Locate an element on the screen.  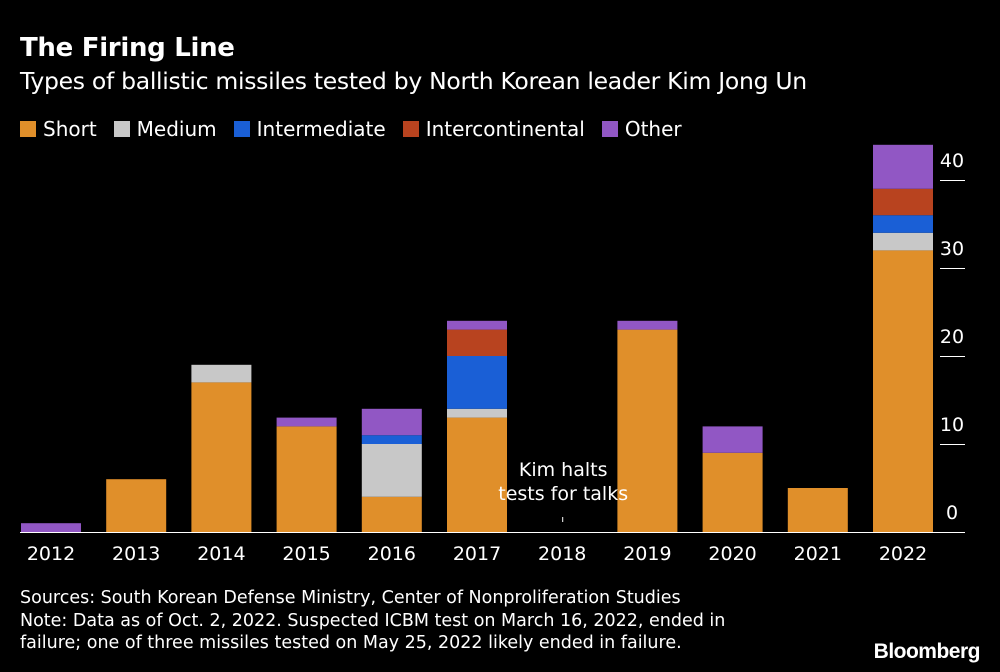
x-tick-label-2022: 2022 is located at coordinates (903, 554).